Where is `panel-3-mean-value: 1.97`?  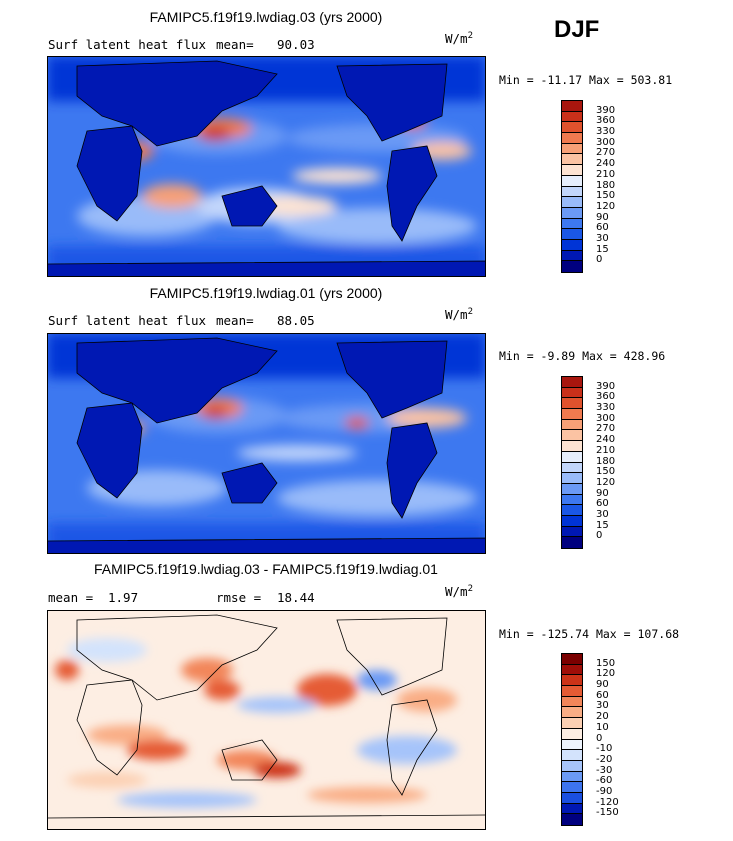
panel-3-mean-value: 1.97 is located at coordinates (123, 597).